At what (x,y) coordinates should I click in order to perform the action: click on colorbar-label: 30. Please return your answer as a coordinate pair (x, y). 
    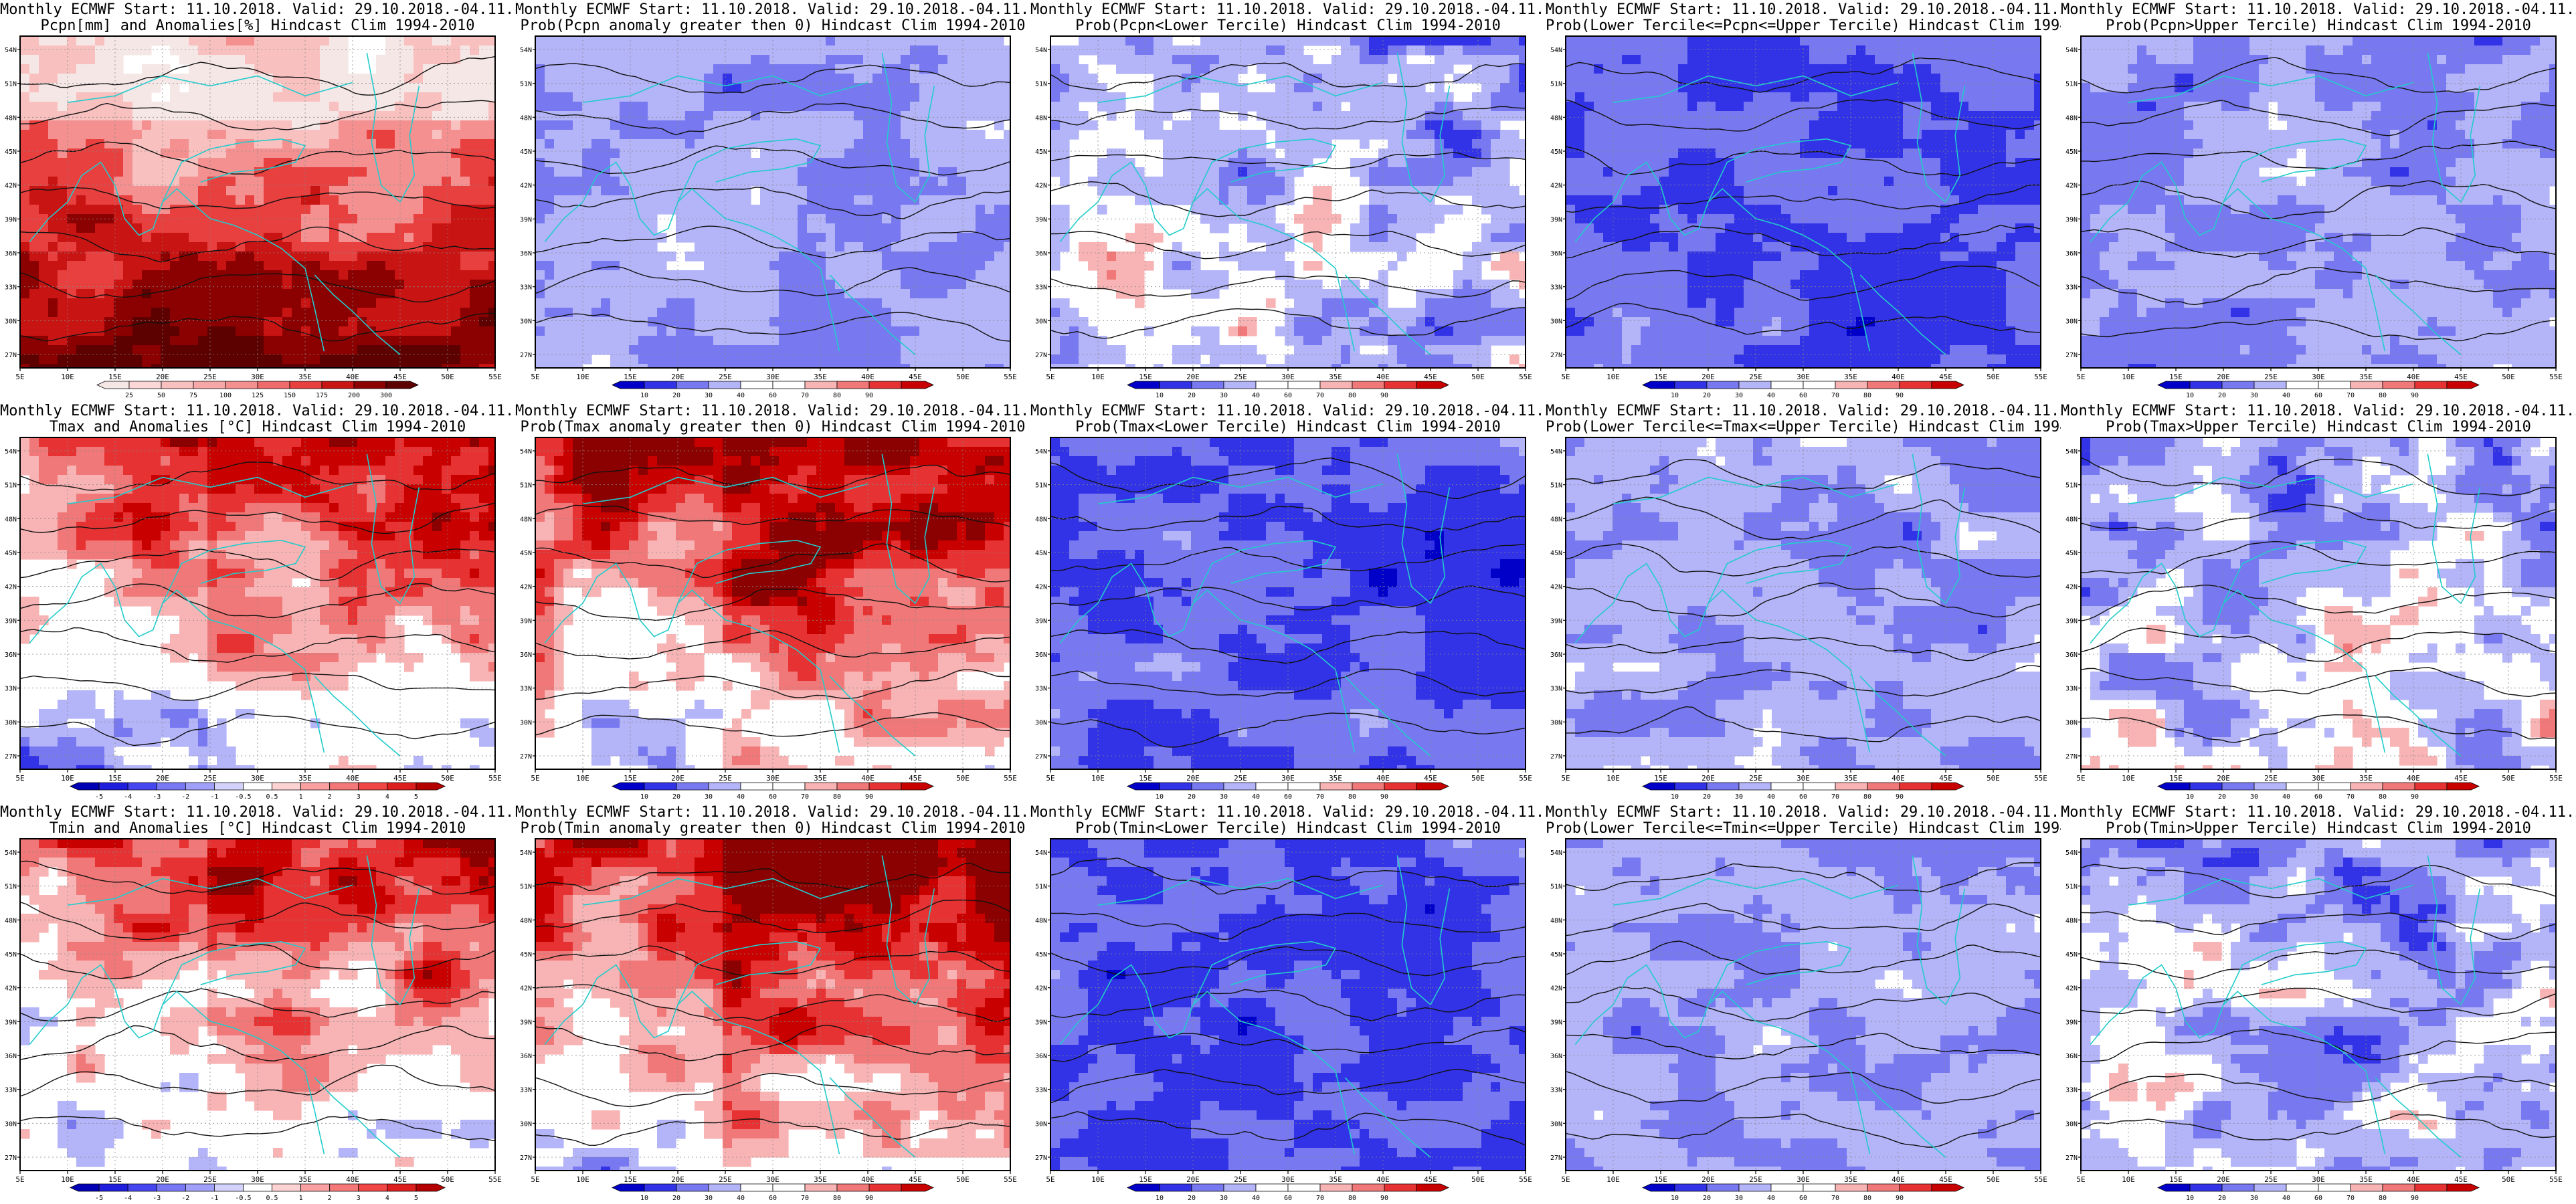
    Looking at the image, I should click on (709, 797).